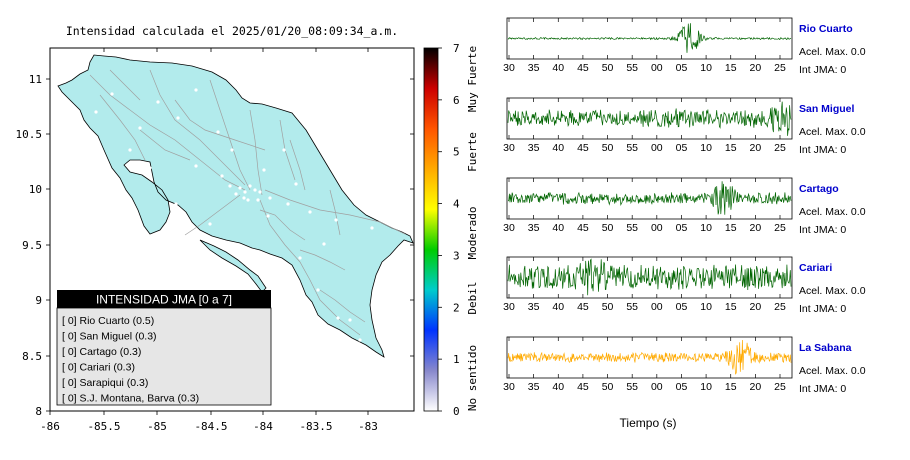 This screenshot has height=460, width=910. I want to click on colorbar-label: No sentido, so click(472, 378).